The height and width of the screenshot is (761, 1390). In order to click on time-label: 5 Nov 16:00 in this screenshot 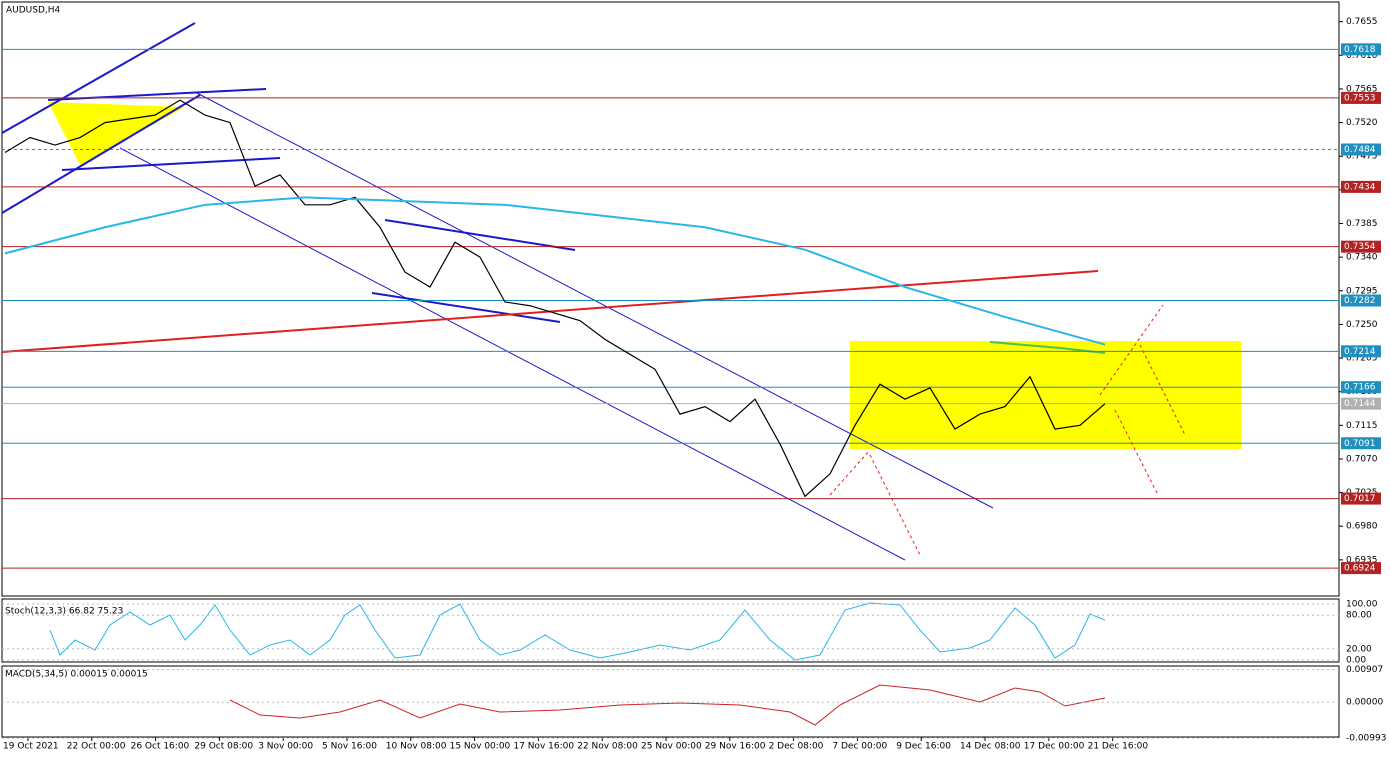, I will do `click(349, 747)`.